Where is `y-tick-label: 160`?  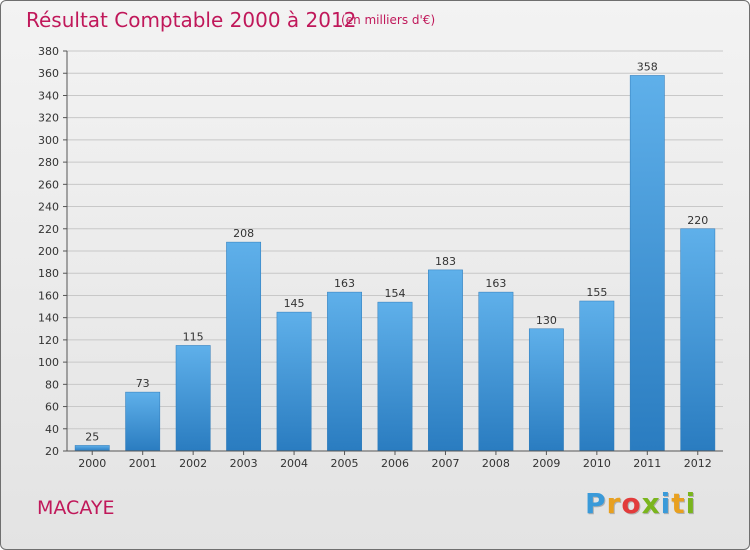
y-tick-label: 160 is located at coordinates (48, 295).